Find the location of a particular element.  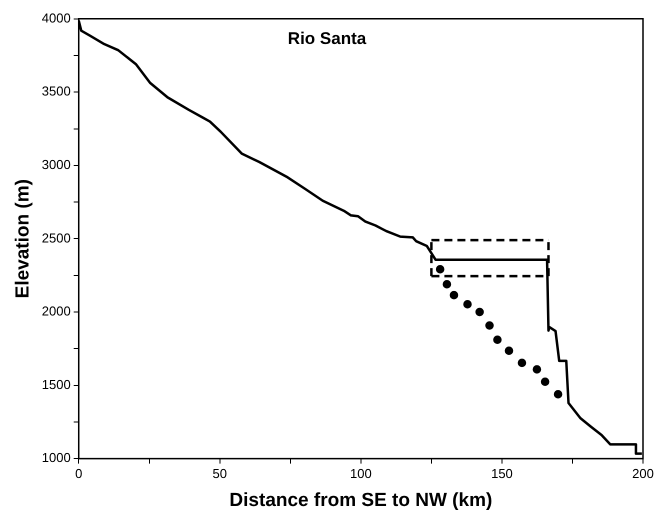

y-axis-title: Elevation (m) is located at coordinates (23, 238).